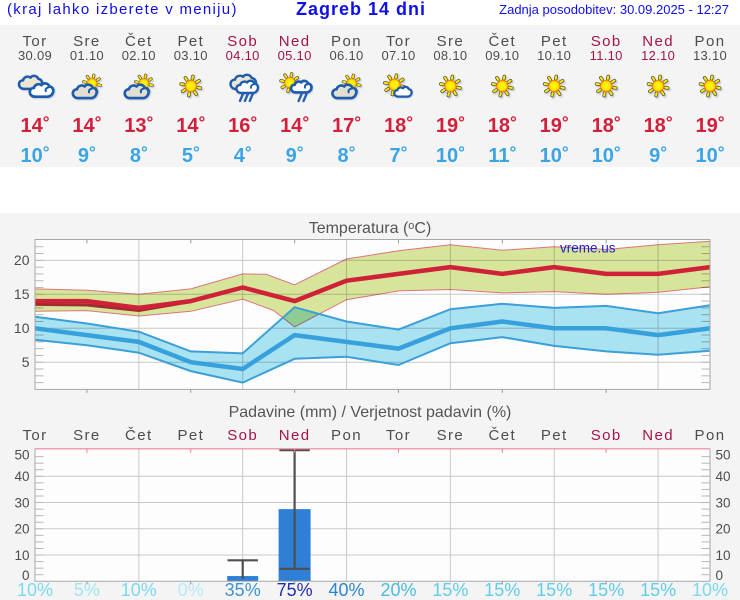  What do you see at coordinates (26, 362) in the screenshot?
I see `svg-text: 5` at bounding box center [26, 362].